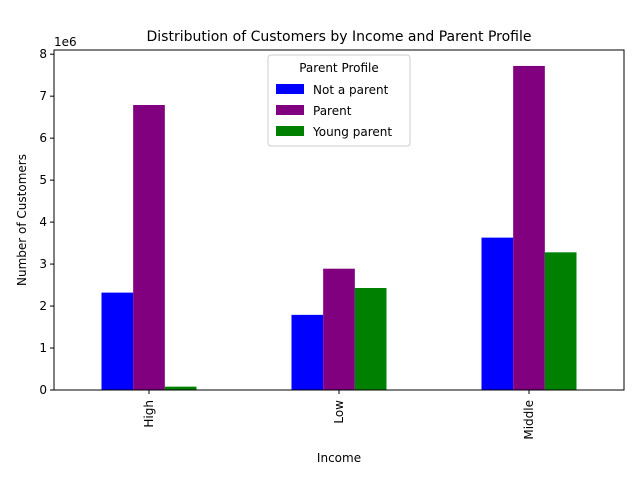  Describe the element at coordinates (43, 138) in the screenshot. I see `y-tick-label: 6` at that location.